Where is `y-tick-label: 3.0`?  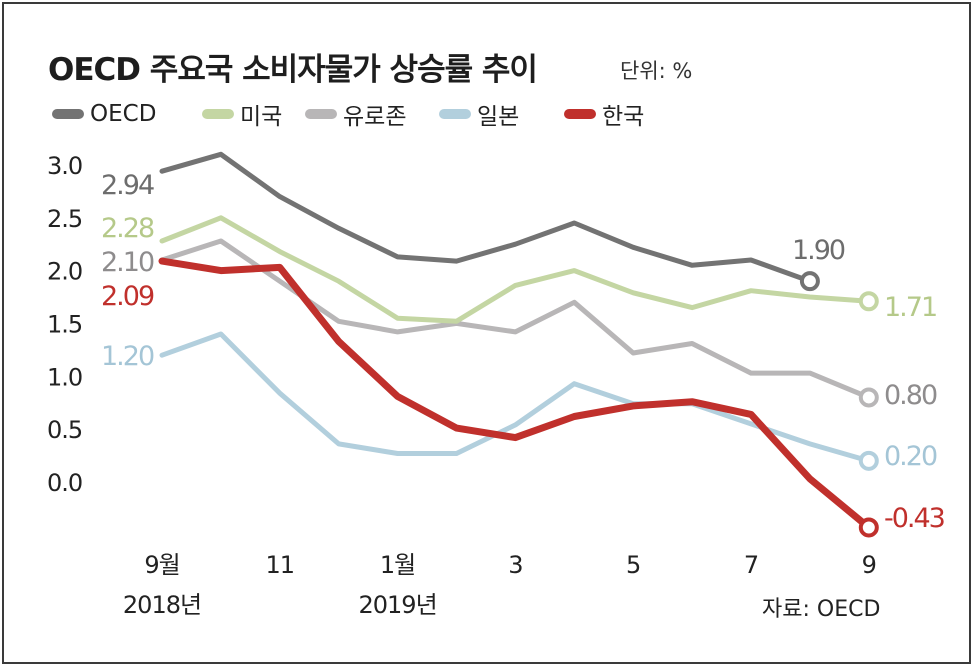 y-tick-label: 3.0 is located at coordinates (64, 166).